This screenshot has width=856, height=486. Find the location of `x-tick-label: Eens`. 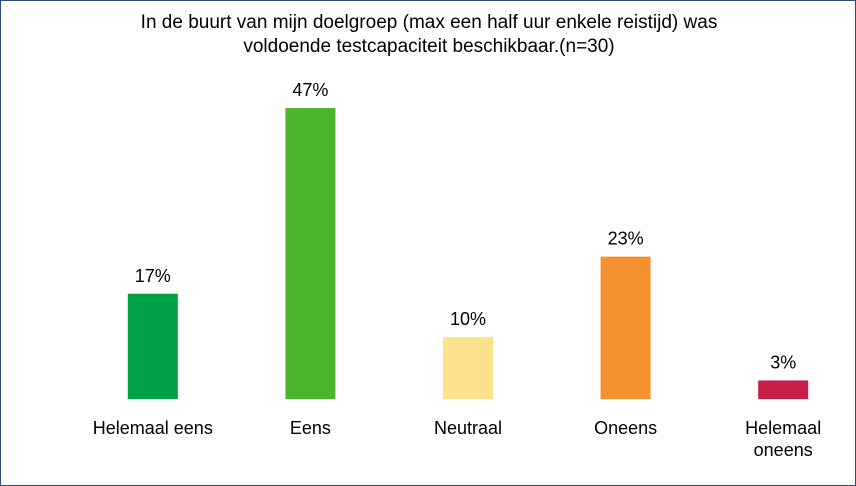

x-tick-label: Eens is located at coordinates (310, 428).